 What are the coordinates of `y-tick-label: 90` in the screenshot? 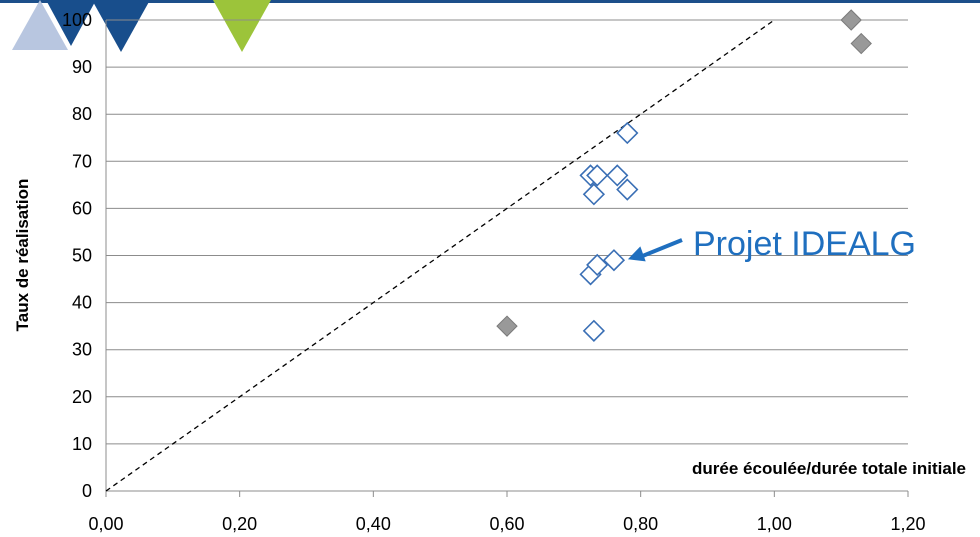 It's located at (82, 67).